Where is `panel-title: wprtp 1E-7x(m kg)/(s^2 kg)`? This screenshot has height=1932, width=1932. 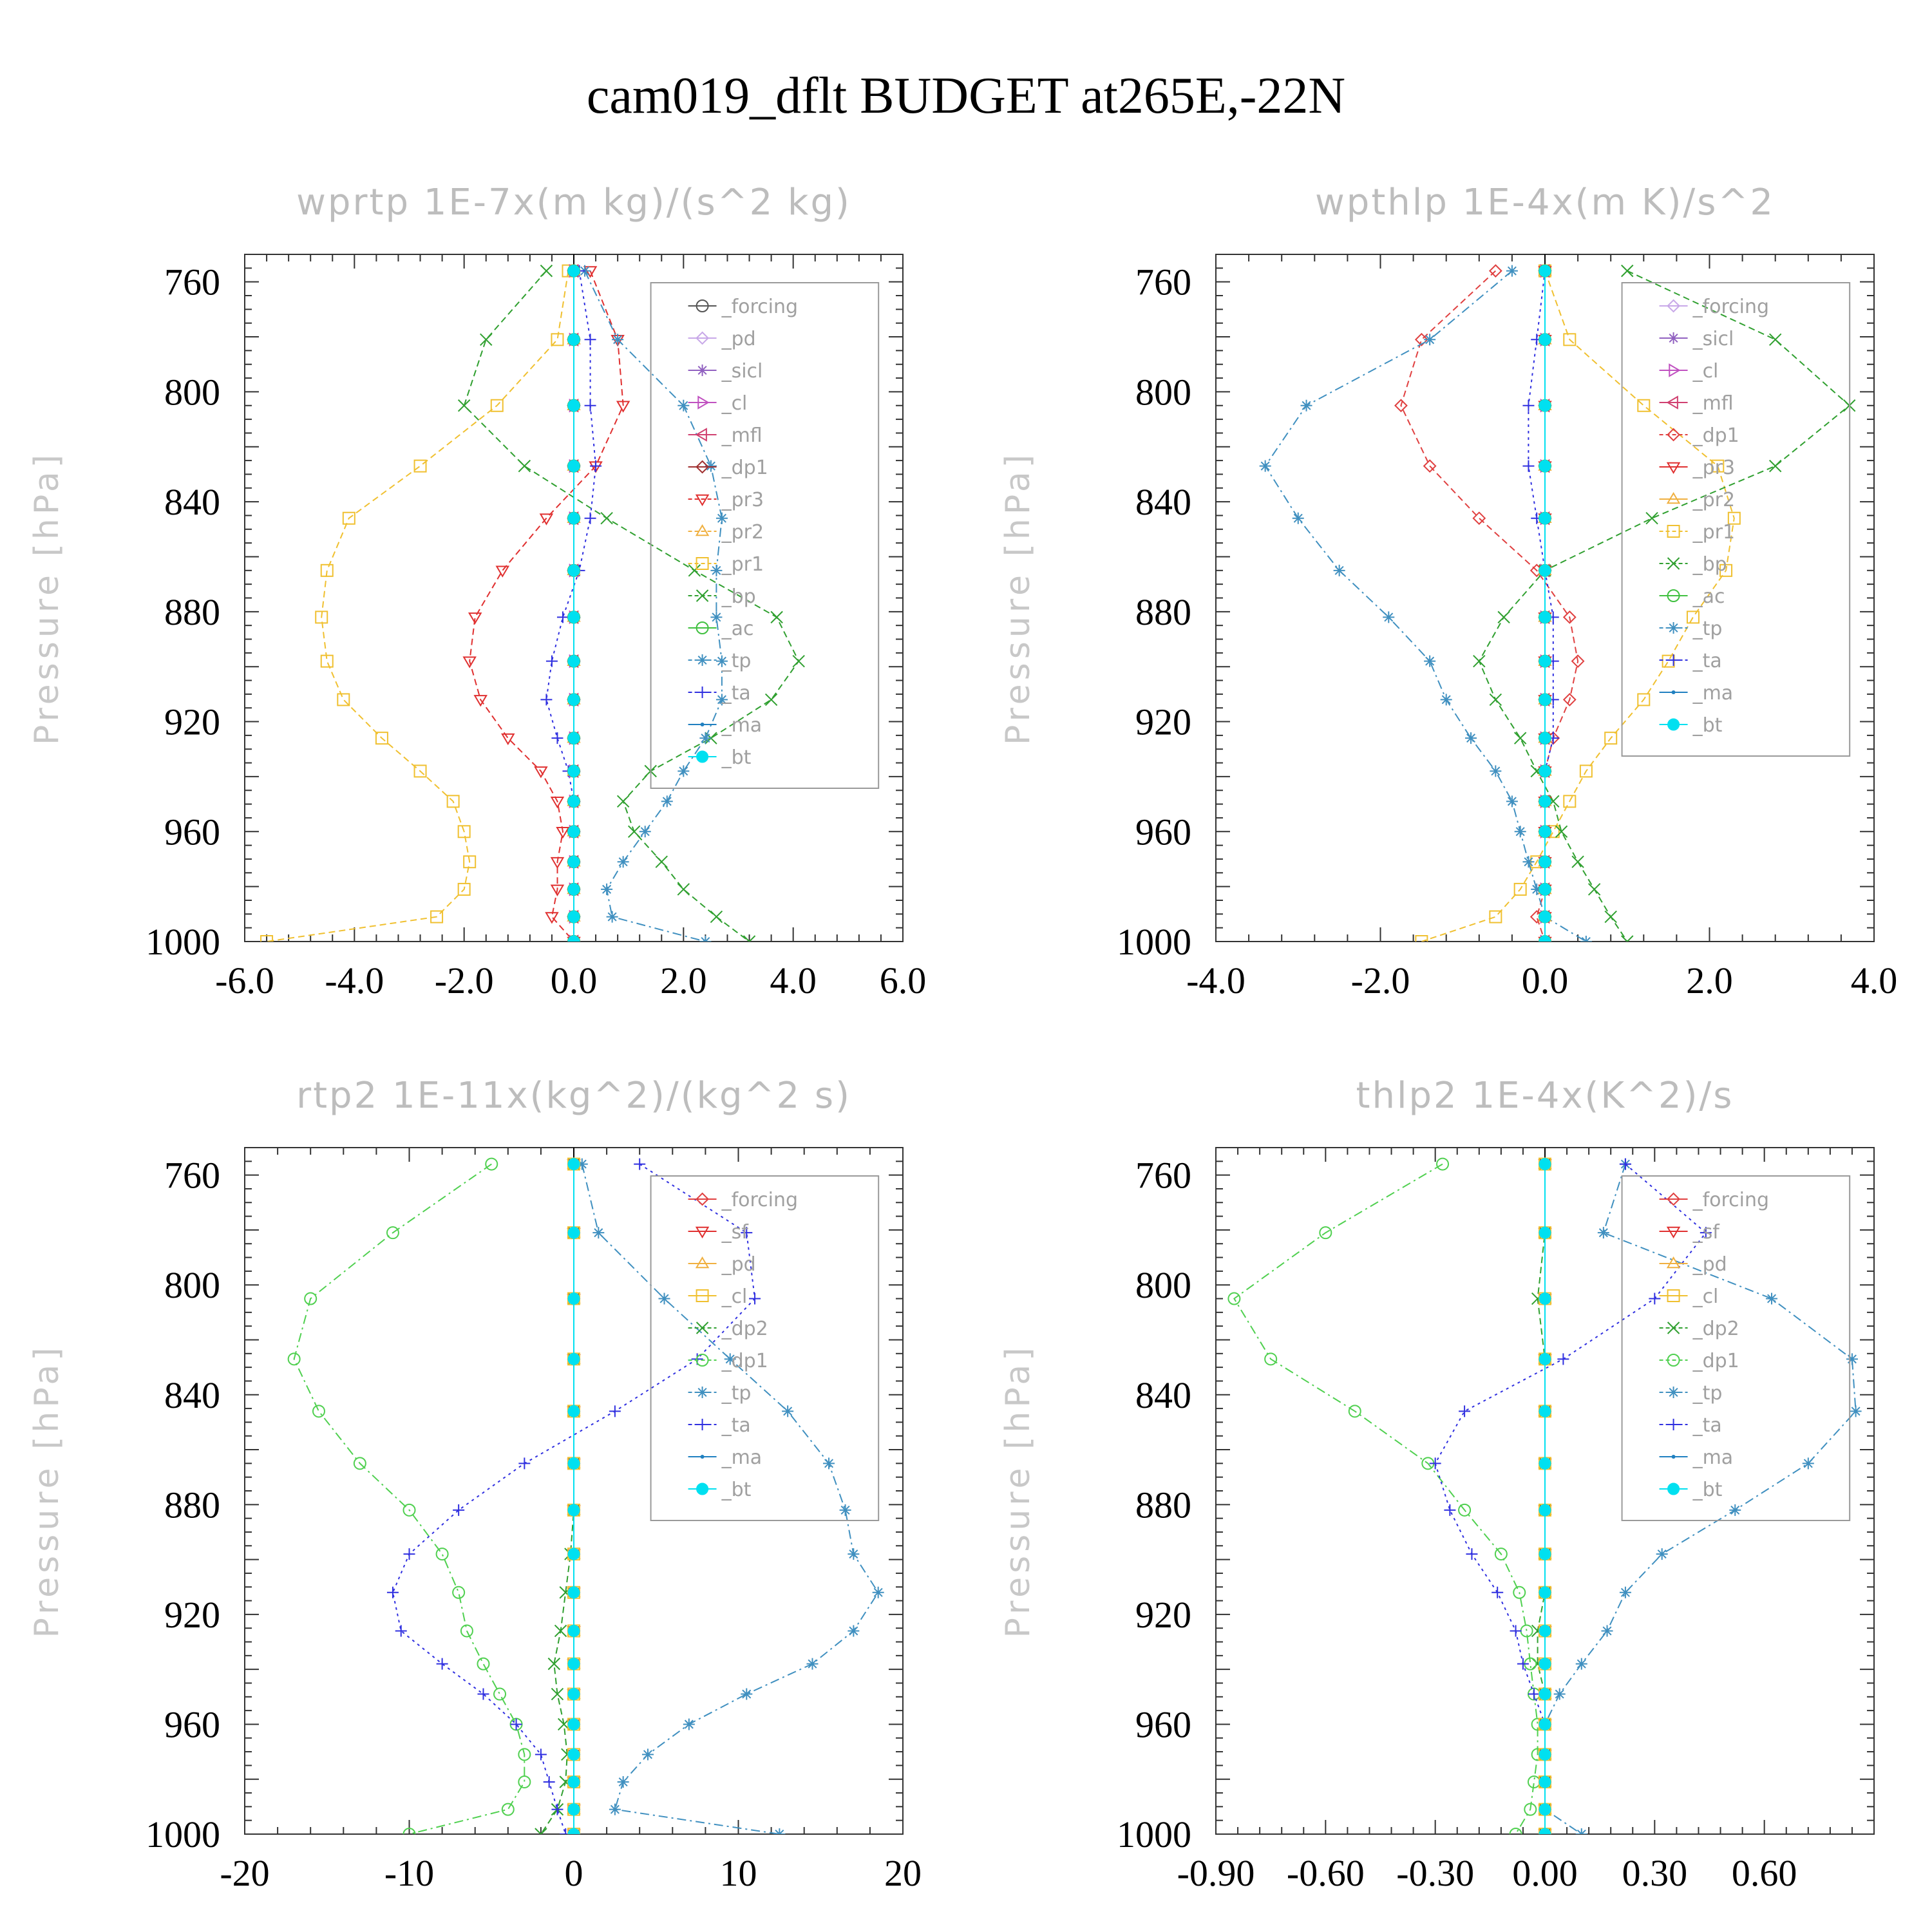 panel-title: wprtp 1E-7x(m kg)/(s^2 kg) is located at coordinates (573, 202).